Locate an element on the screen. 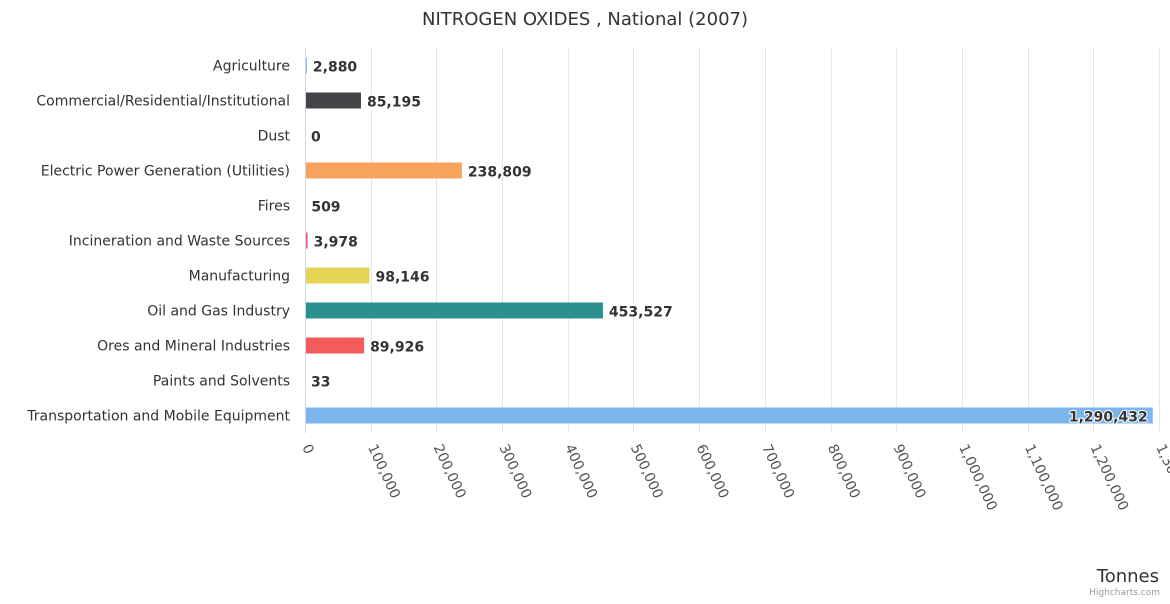 This screenshot has width=1170, height=604. credits-link: Highcharts.com is located at coordinates (1124, 593).